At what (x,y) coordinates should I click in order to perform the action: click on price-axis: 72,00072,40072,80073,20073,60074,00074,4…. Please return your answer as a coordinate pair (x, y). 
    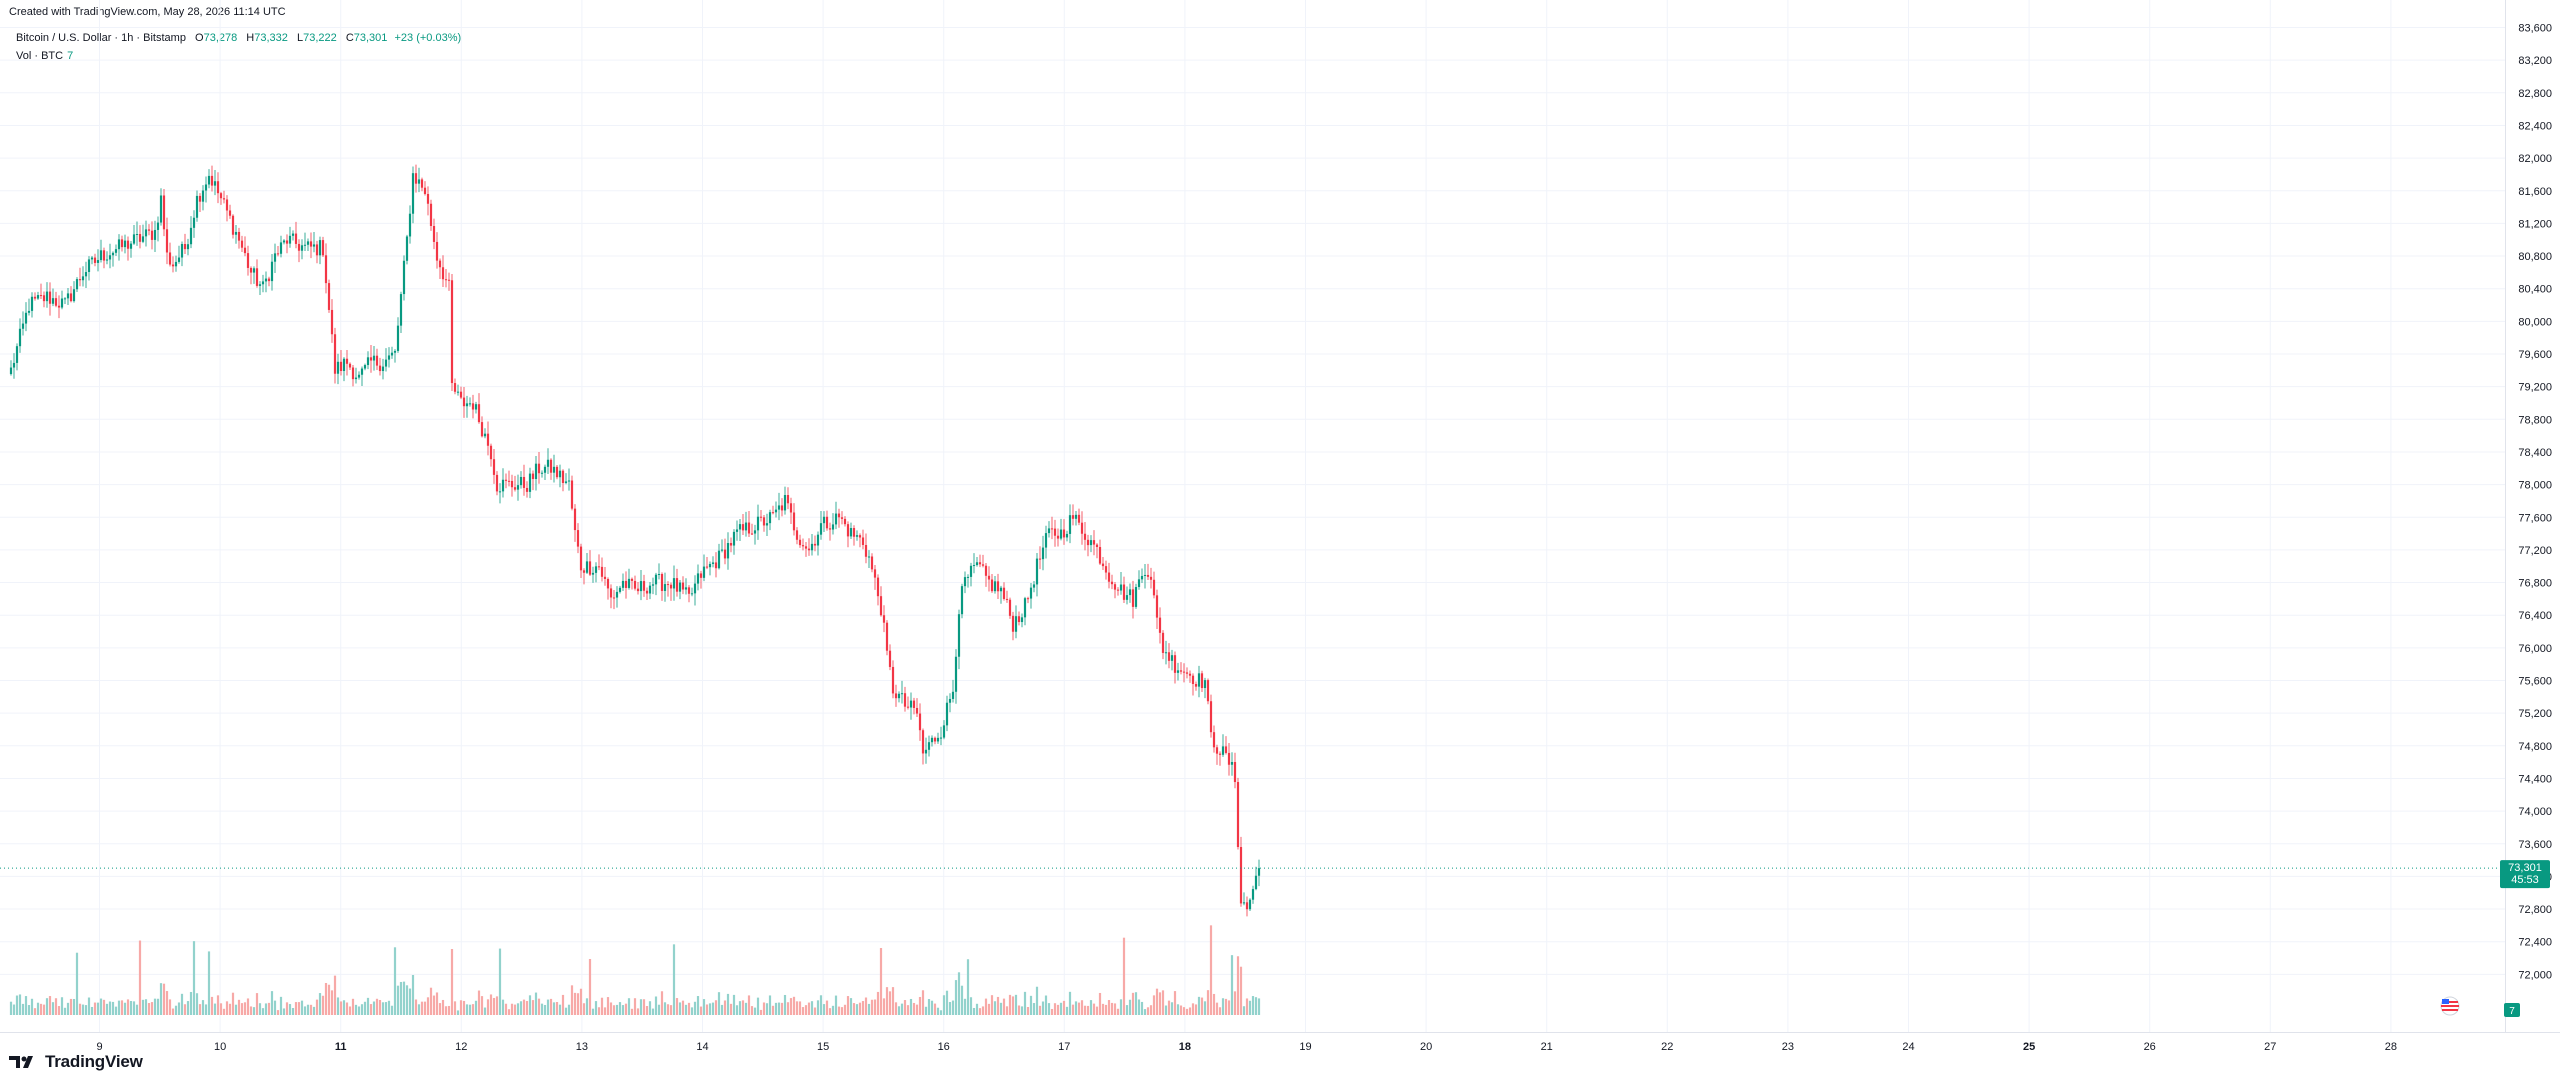
    Looking at the image, I should click on (2535, 502).